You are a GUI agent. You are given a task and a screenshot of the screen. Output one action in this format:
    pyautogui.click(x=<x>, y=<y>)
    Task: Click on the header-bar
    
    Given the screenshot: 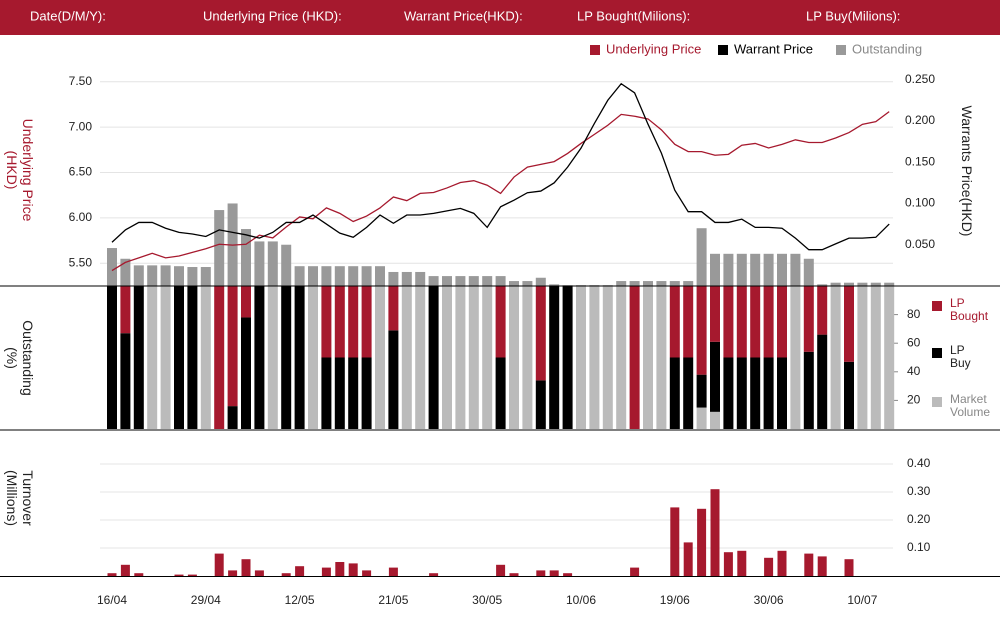 What is the action you would take?
    pyautogui.click(x=500, y=17)
    